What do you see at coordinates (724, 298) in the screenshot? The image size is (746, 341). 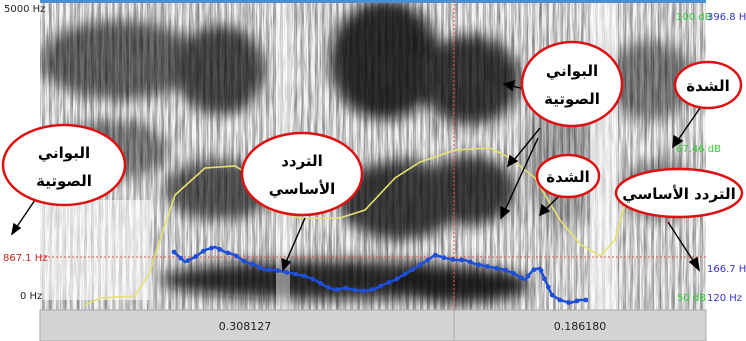 I see `pitch-bottom-label: 120 Hz` at bounding box center [724, 298].